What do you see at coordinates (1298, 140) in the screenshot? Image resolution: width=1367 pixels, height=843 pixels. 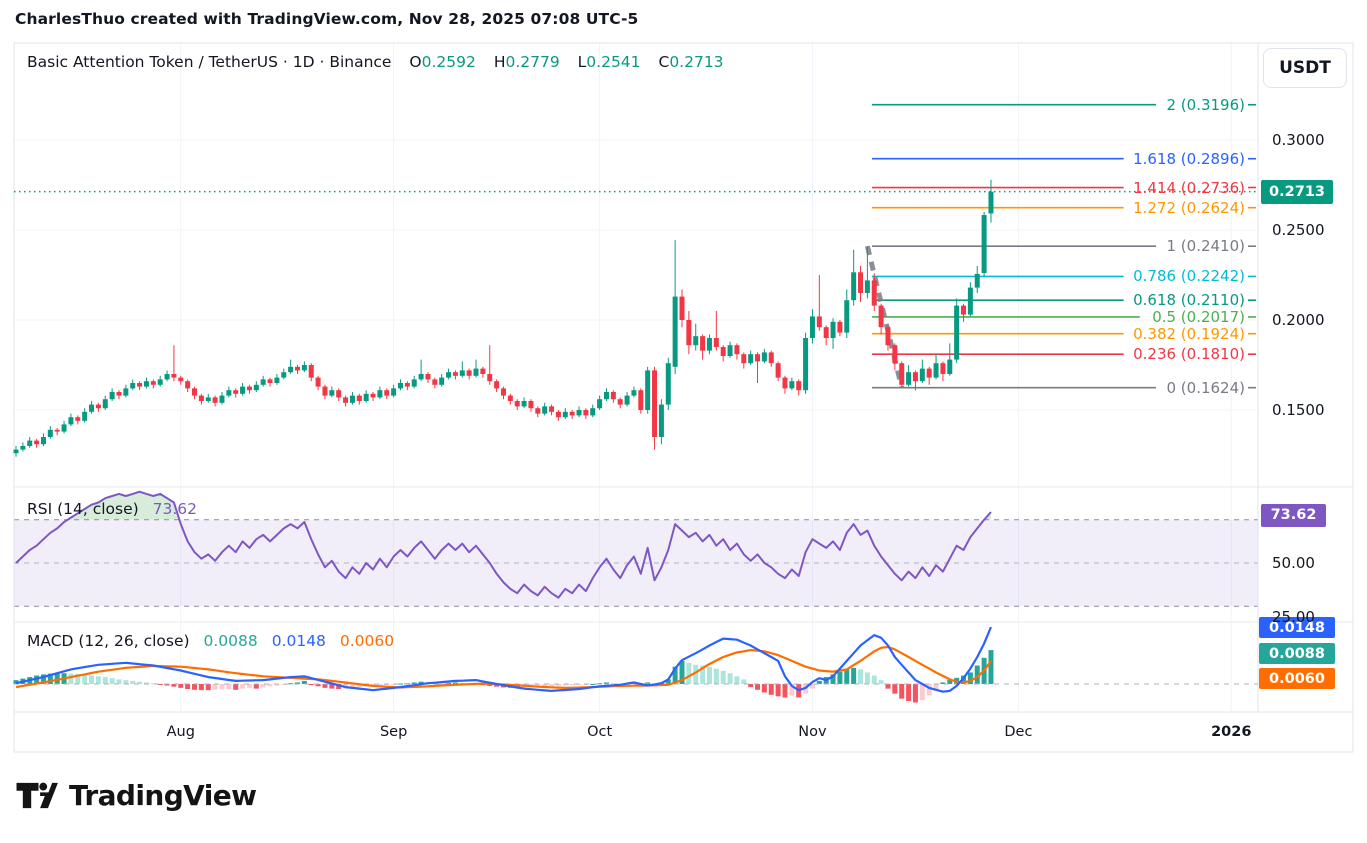 I see `price-axis-label: 0.3000` at bounding box center [1298, 140].